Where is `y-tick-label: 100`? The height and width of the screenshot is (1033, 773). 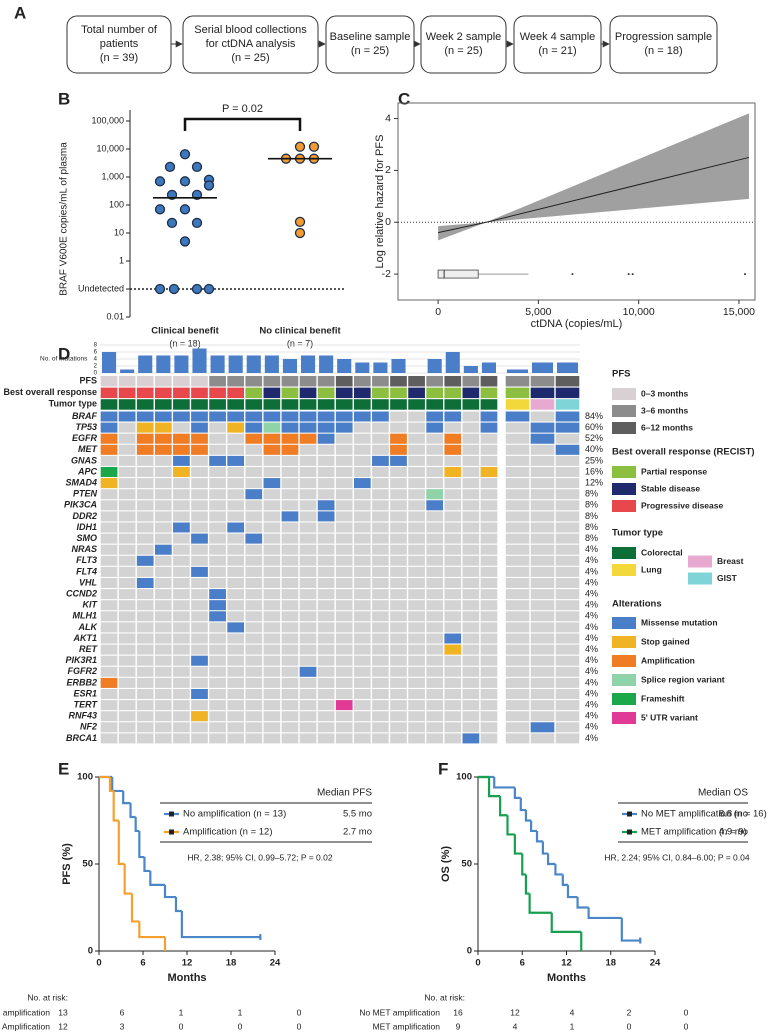
y-tick-label: 100 is located at coordinates (464, 777).